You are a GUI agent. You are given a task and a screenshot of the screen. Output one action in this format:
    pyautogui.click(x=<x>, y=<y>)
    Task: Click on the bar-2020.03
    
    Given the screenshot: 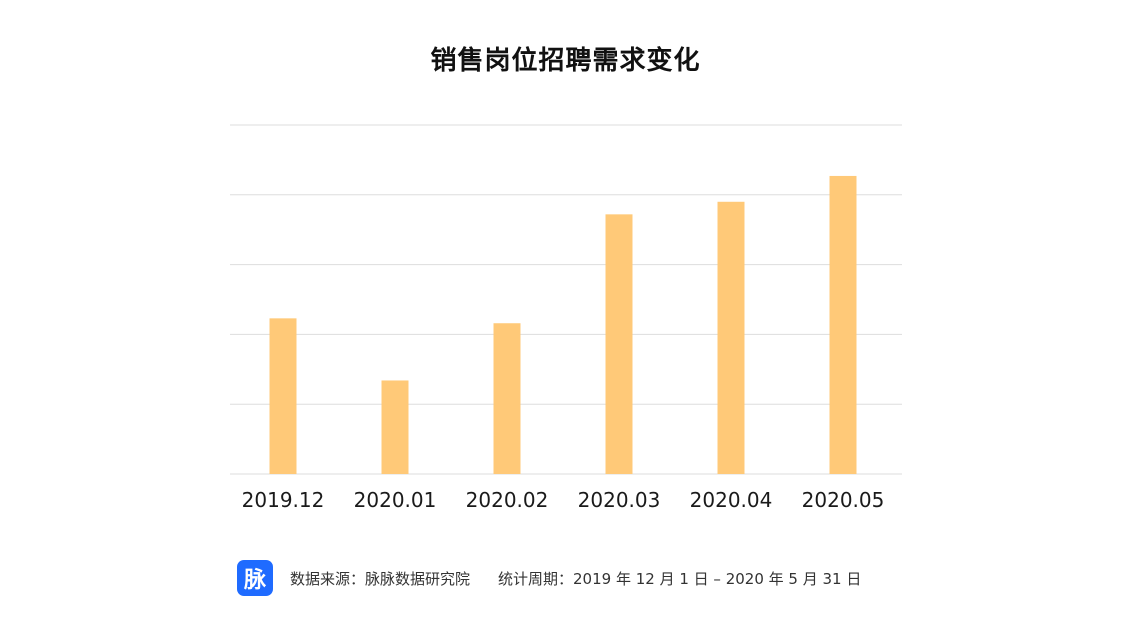 What is the action you would take?
    pyautogui.click(x=619, y=344)
    